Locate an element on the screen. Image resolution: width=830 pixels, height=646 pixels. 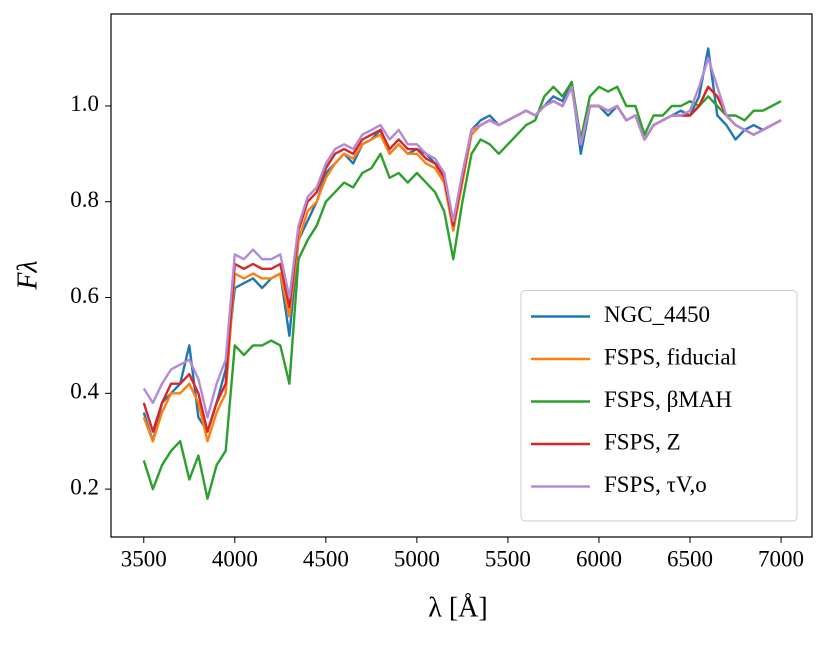
legend-label: FSPS, Z is located at coordinates (642, 441).